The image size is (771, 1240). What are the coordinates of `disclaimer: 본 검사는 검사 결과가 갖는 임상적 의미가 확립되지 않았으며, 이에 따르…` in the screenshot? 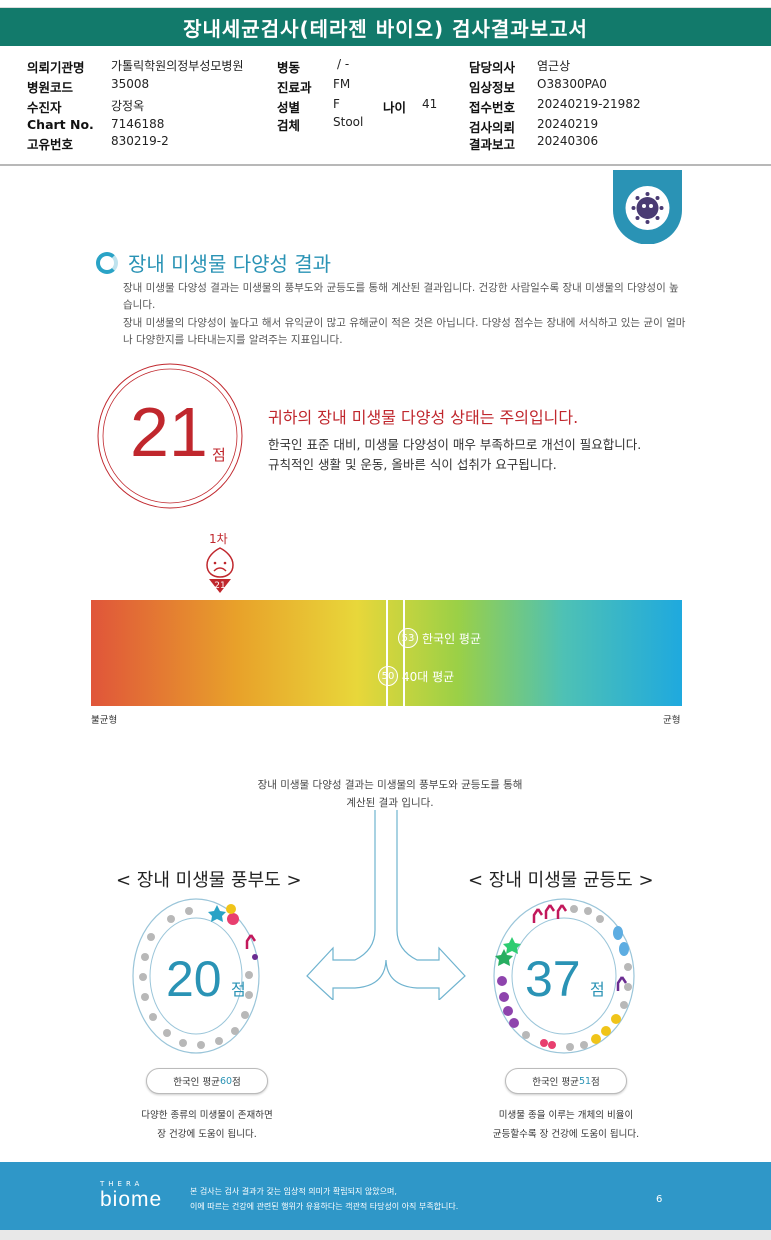 It's located at (324, 1199).